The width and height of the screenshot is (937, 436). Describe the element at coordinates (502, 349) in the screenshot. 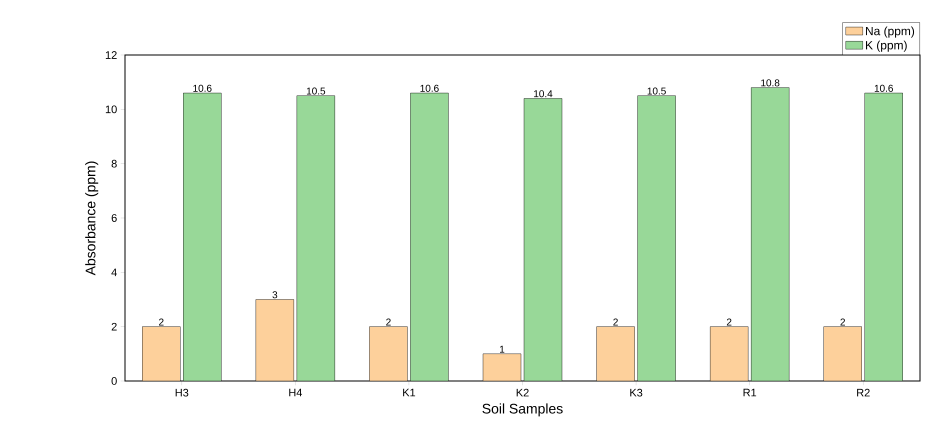

I see `data-label: 1` at that location.